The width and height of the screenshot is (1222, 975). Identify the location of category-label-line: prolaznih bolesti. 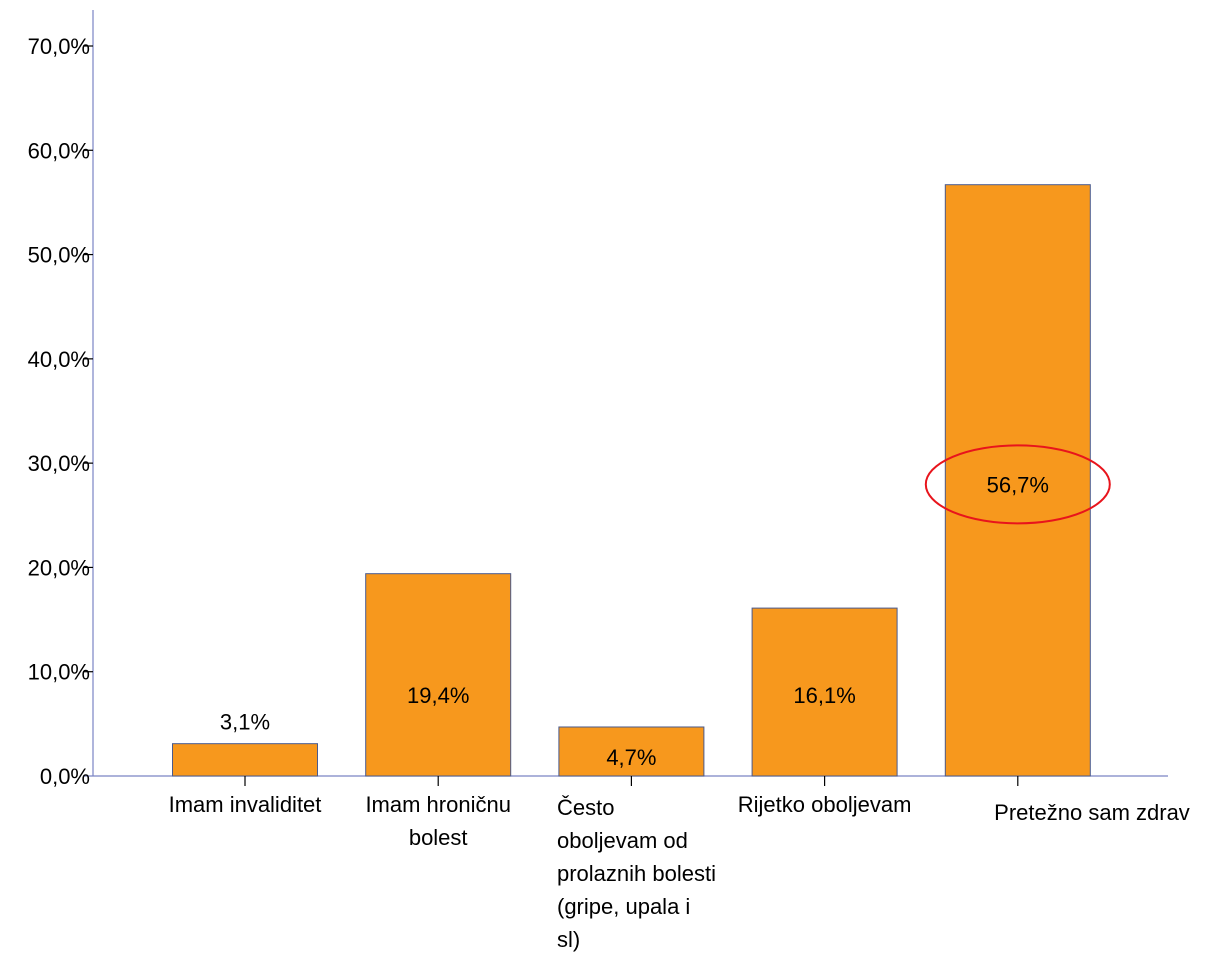
(636, 873).